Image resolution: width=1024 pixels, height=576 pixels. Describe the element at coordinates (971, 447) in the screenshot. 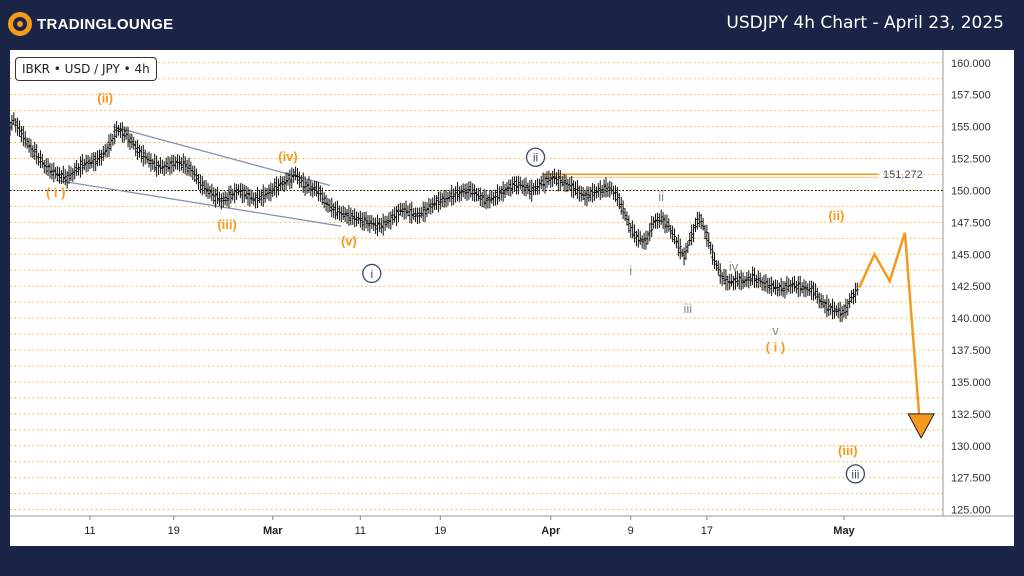

I see `y-tick-label: 130.000` at that location.